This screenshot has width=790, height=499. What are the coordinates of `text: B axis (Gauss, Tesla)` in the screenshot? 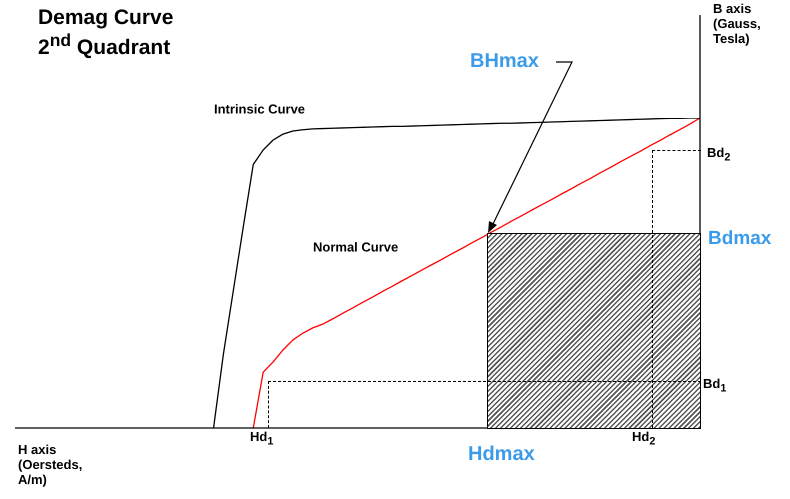 It's located at (737, 24).